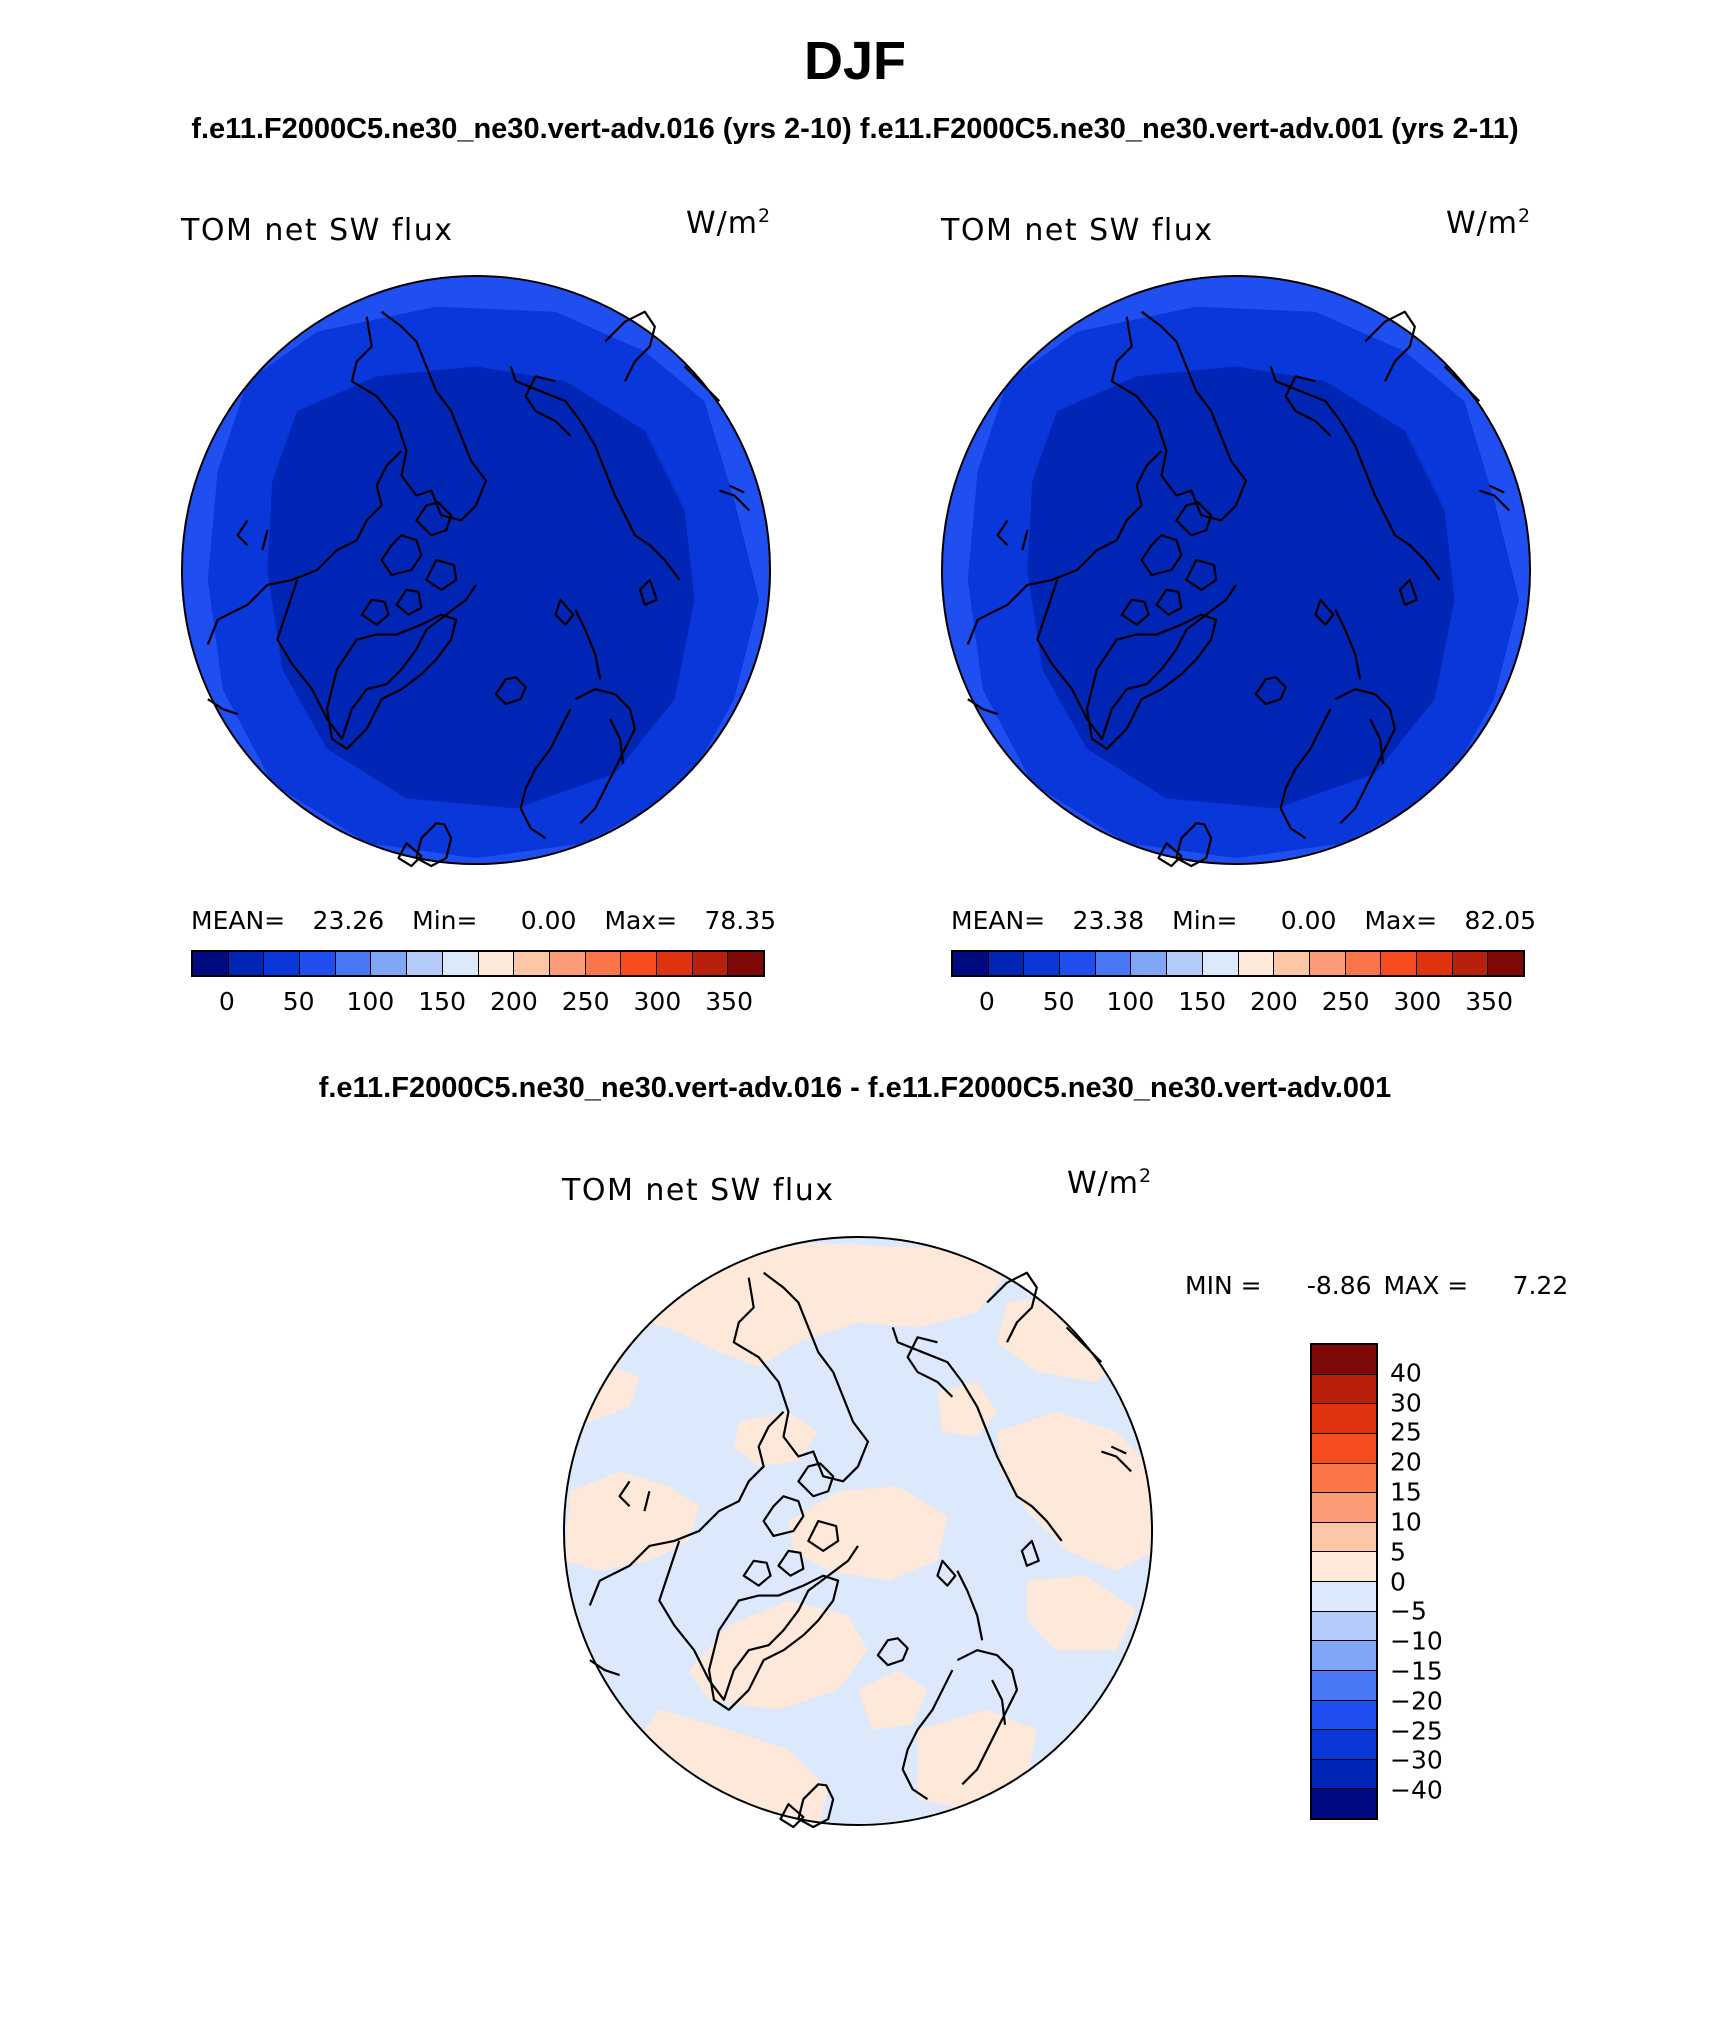 This screenshot has height=2044, width=1710. I want to click on diff-colorbar-ticks: 40 30 25 20 15 10 5 0 −5 −10 −15 −20 −25 −30 −40, so click(1440, 1581).